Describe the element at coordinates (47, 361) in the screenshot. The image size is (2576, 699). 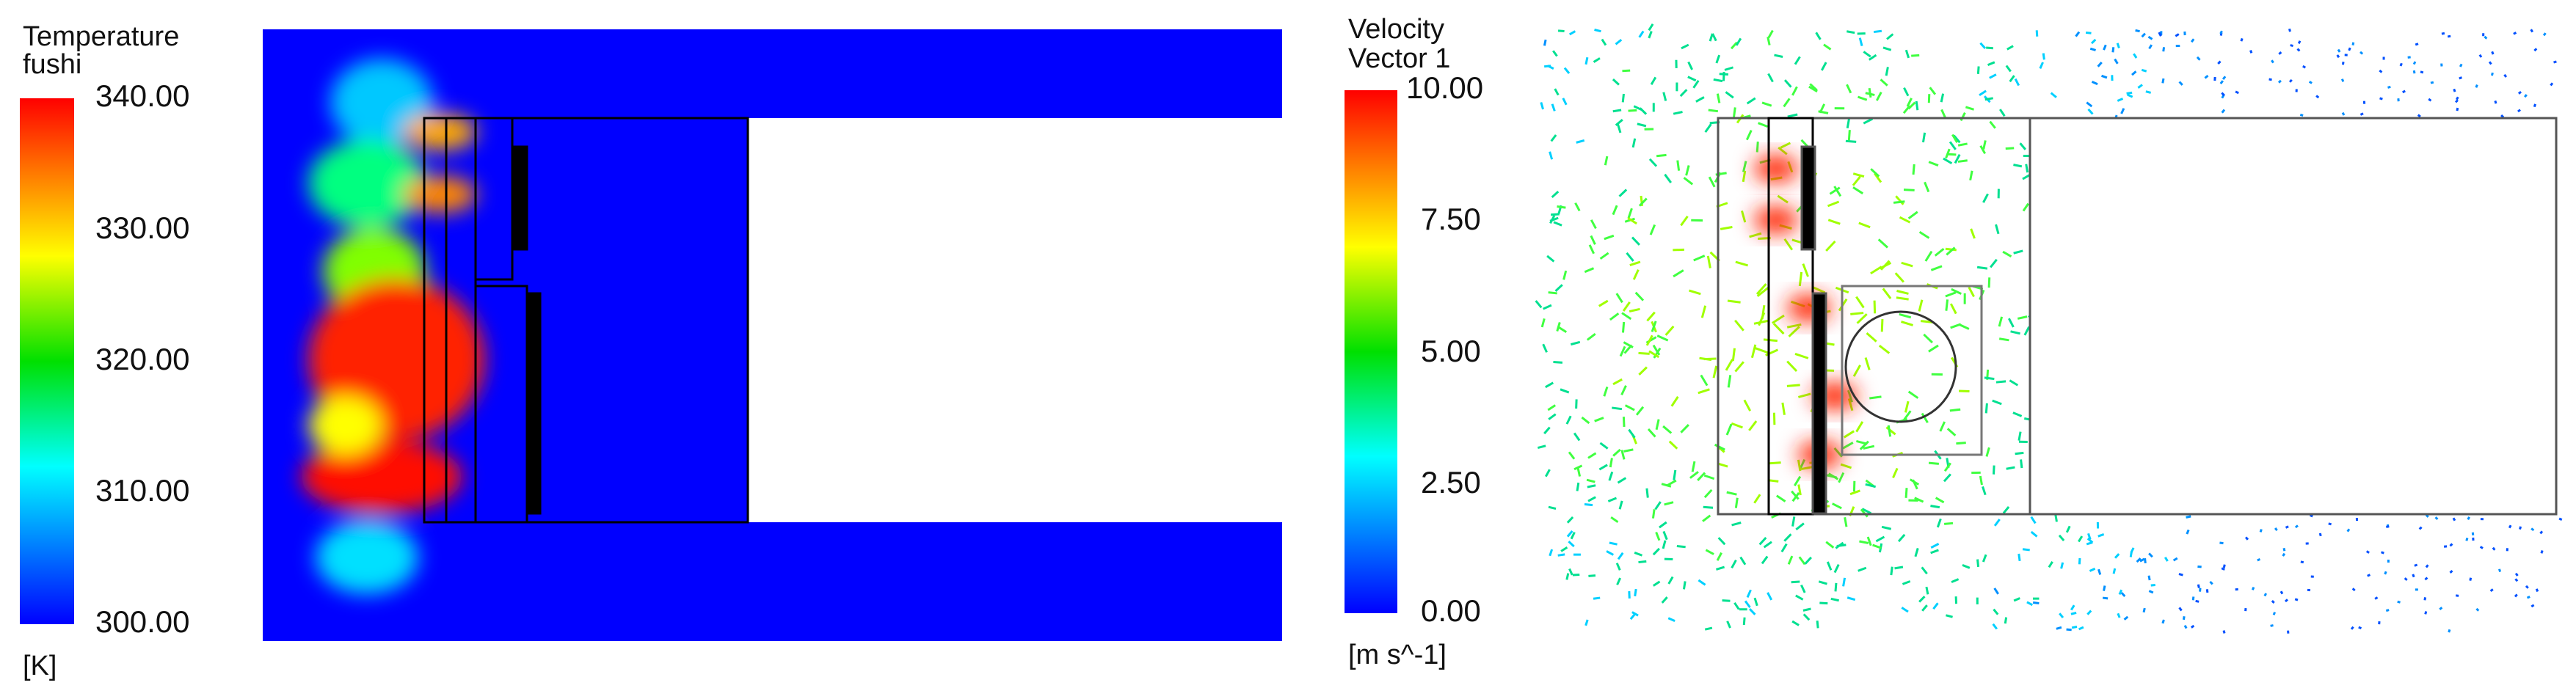
I see `colorbar` at that location.